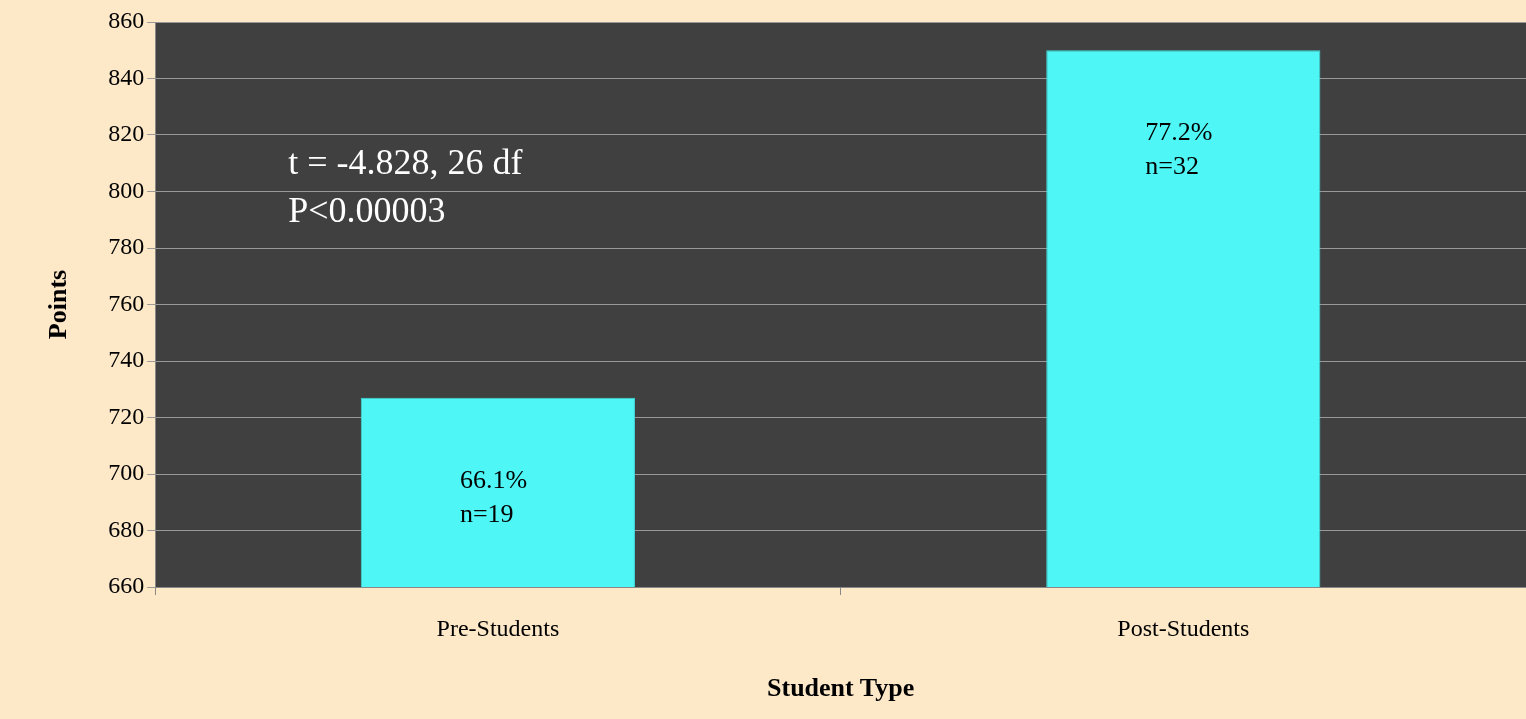 This screenshot has height=719, width=1526. Describe the element at coordinates (126, 415) in the screenshot. I see `y-tick-label: 720` at that location.